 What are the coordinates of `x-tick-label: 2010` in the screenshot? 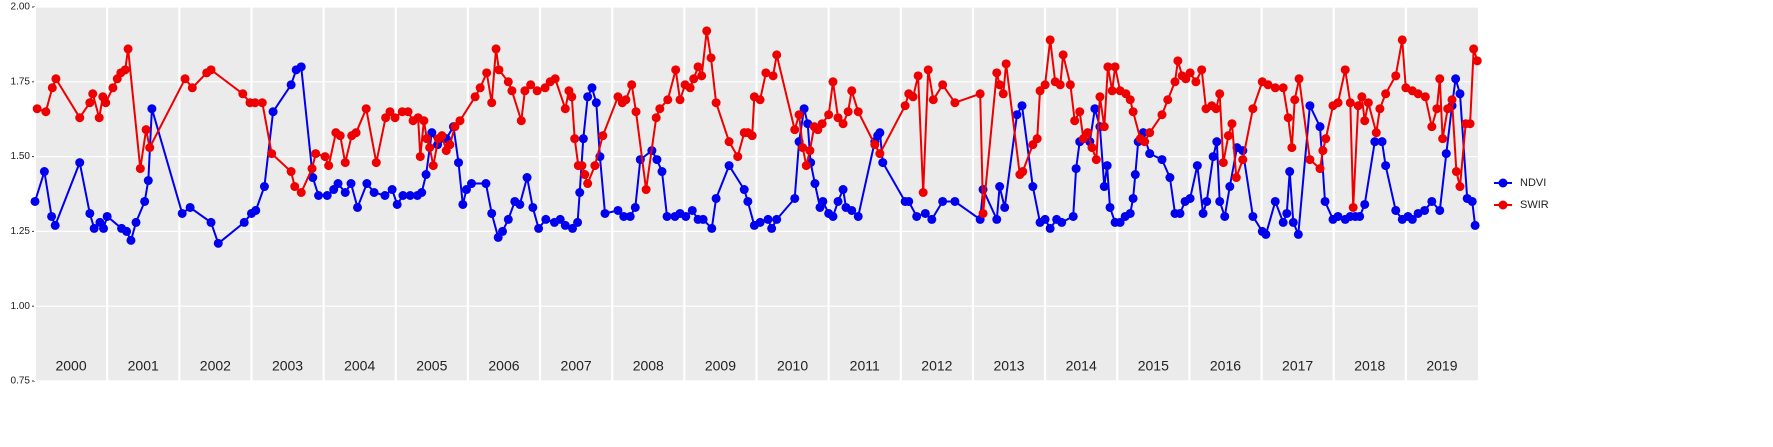 It's located at (792, 366).